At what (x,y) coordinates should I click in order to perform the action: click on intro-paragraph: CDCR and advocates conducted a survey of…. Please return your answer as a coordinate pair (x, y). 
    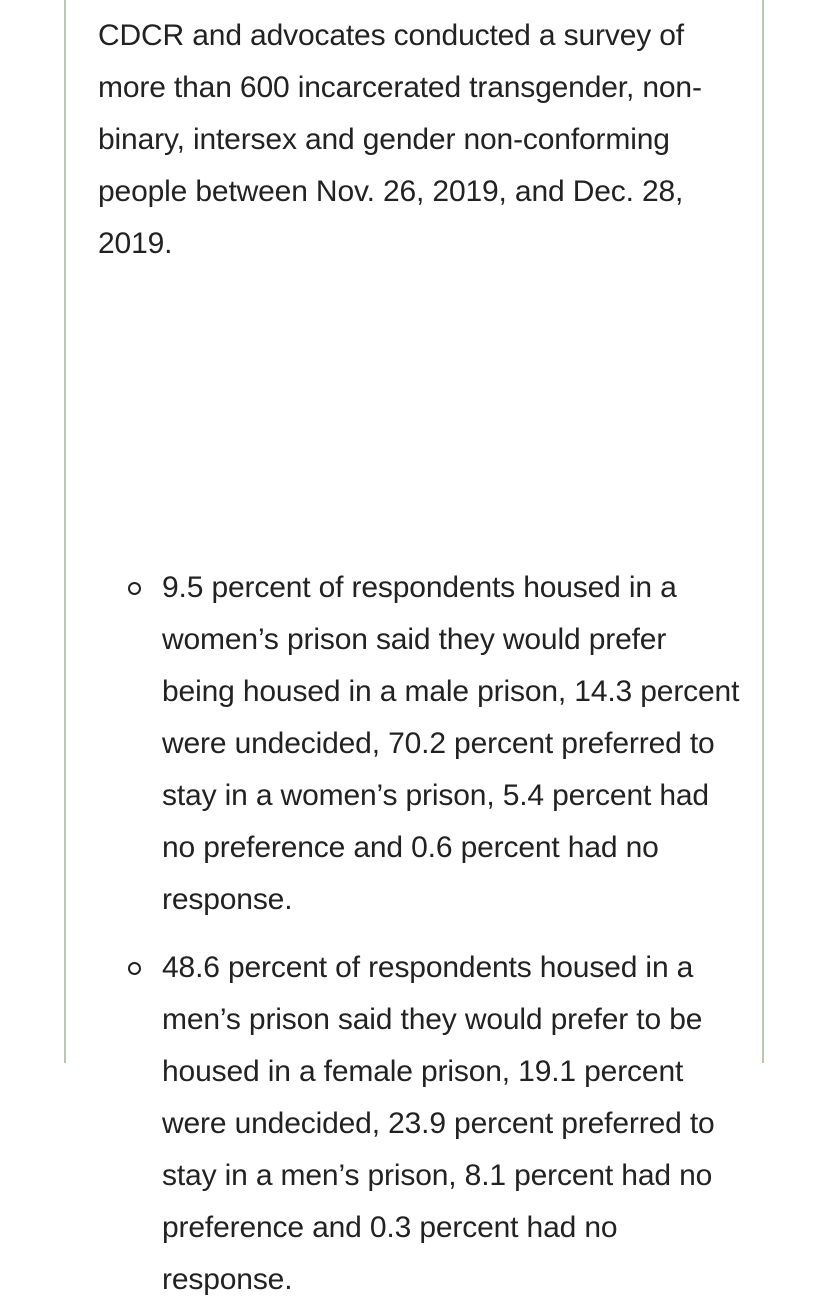
    Looking at the image, I should click on (400, 139).